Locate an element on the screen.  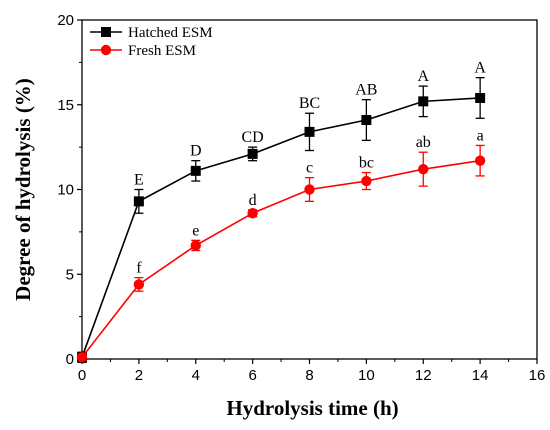
significance-label: d is located at coordinates (253, 200).